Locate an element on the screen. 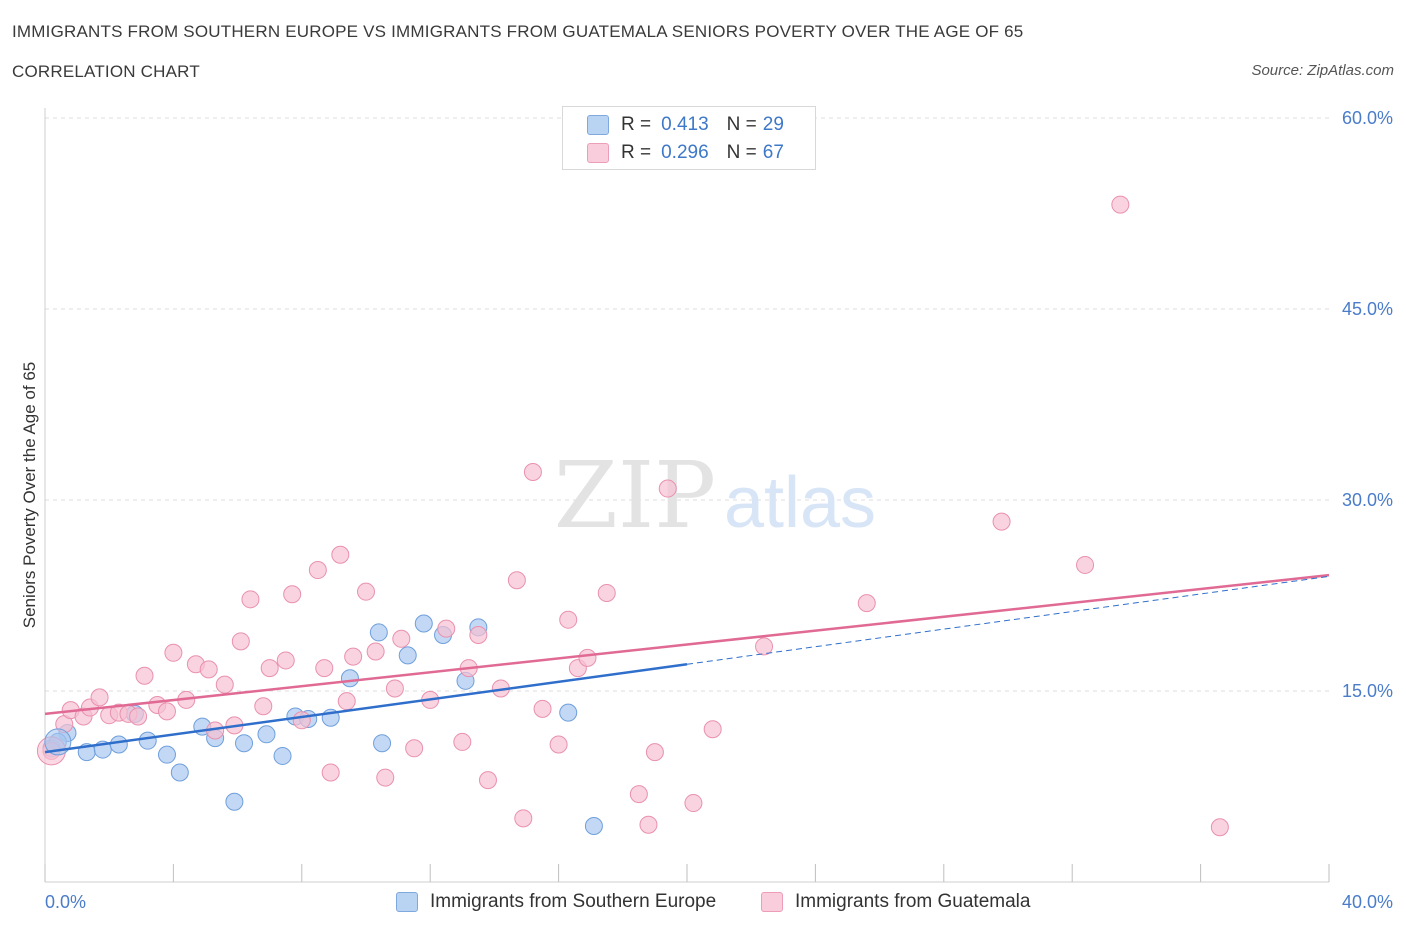  r-value: 0.413 is located at coordinates (685, 124).